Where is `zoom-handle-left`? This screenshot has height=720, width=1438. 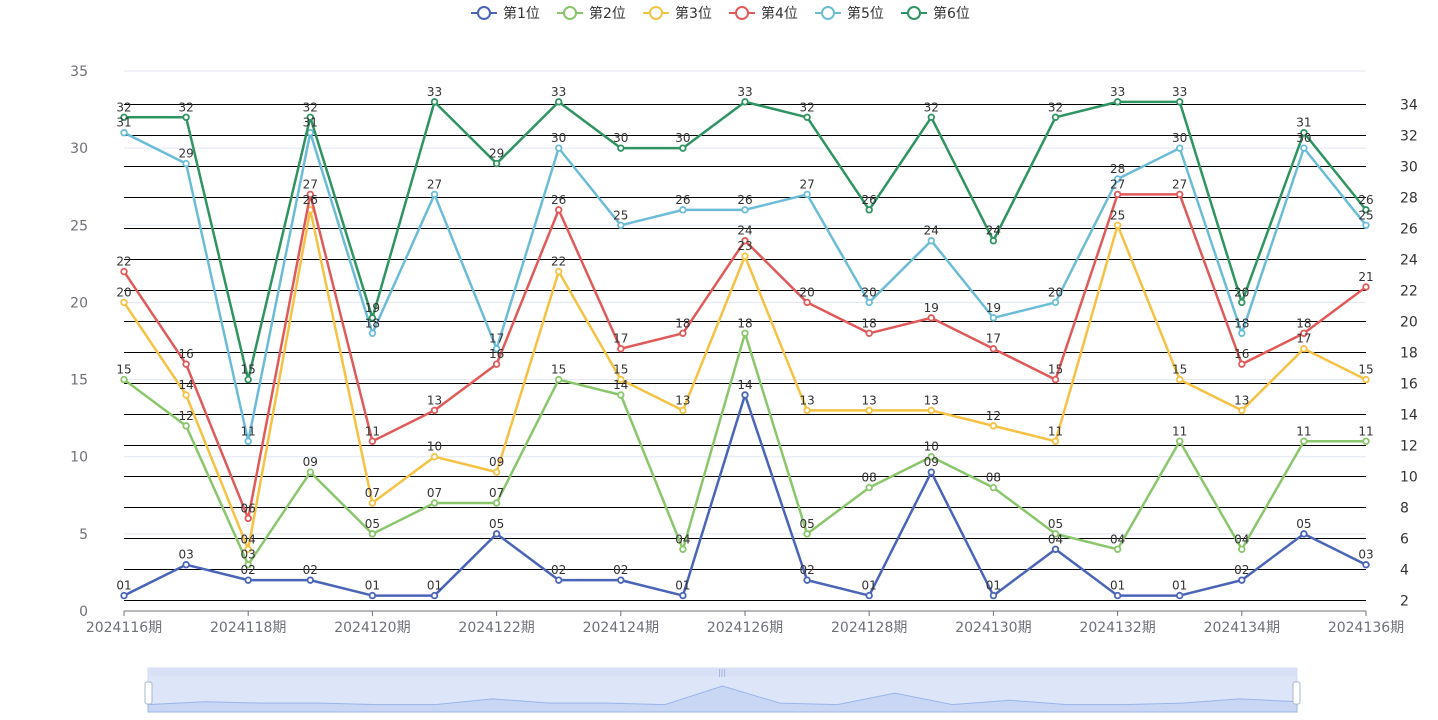
zoom-handle-left is located at coordinates (148, 693).